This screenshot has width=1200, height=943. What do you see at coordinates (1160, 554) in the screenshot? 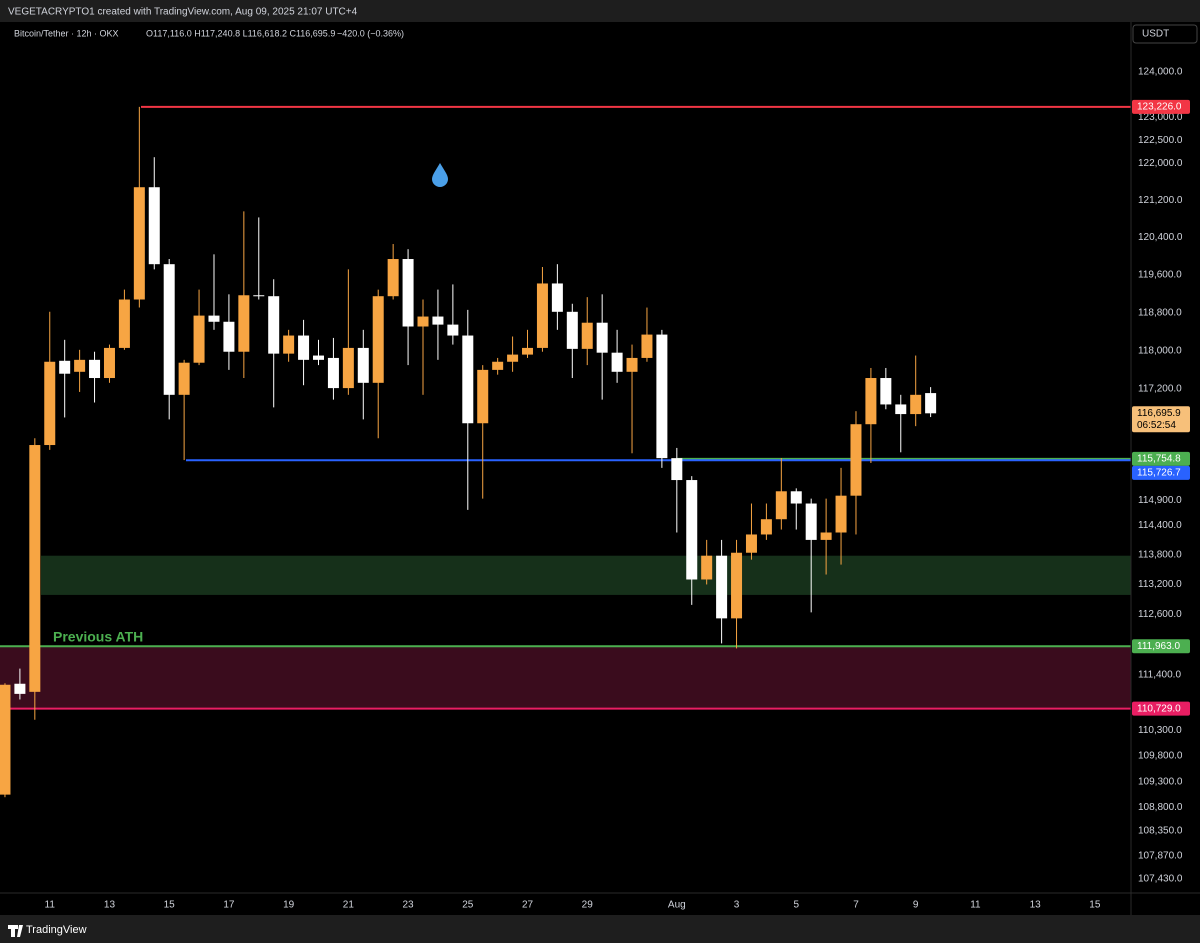
I see `y-tick-label: 113,800.0` at bounding box center [1160, 554].